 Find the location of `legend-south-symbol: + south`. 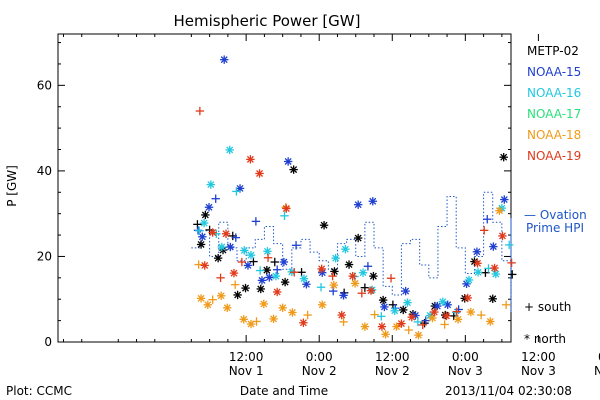

legend-south-symbol: + south is located at coordinates (547, 307).